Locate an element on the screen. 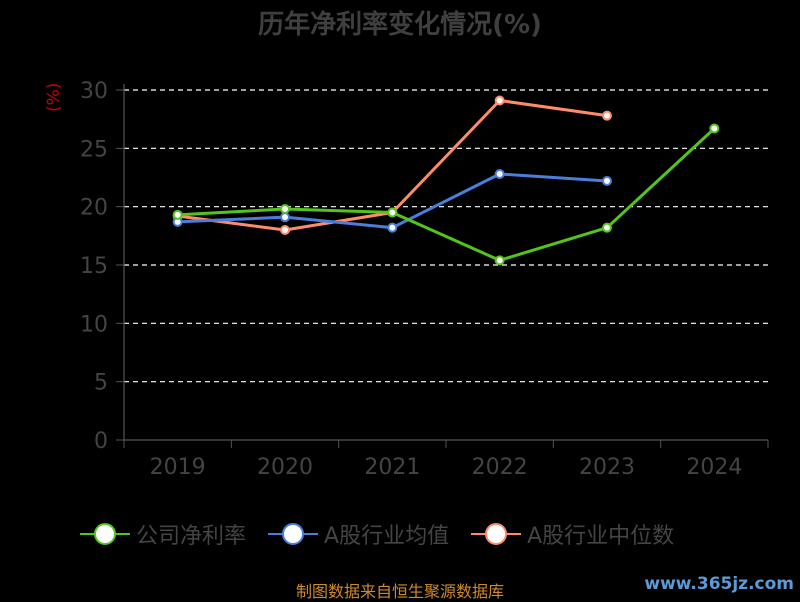  y-tick-label: 10 is located at coordinates (94, 324).